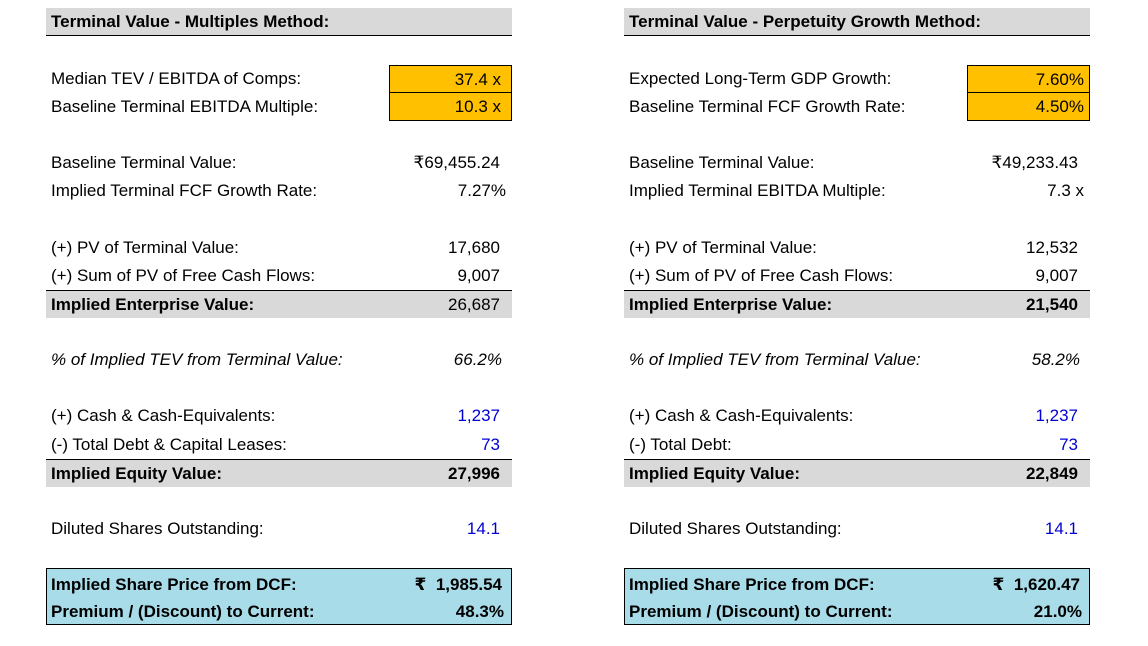 Image resolution: width=1148 pixels, height=646 pixels. I want to click on input-value: 7.60%, so click(1059, 79).